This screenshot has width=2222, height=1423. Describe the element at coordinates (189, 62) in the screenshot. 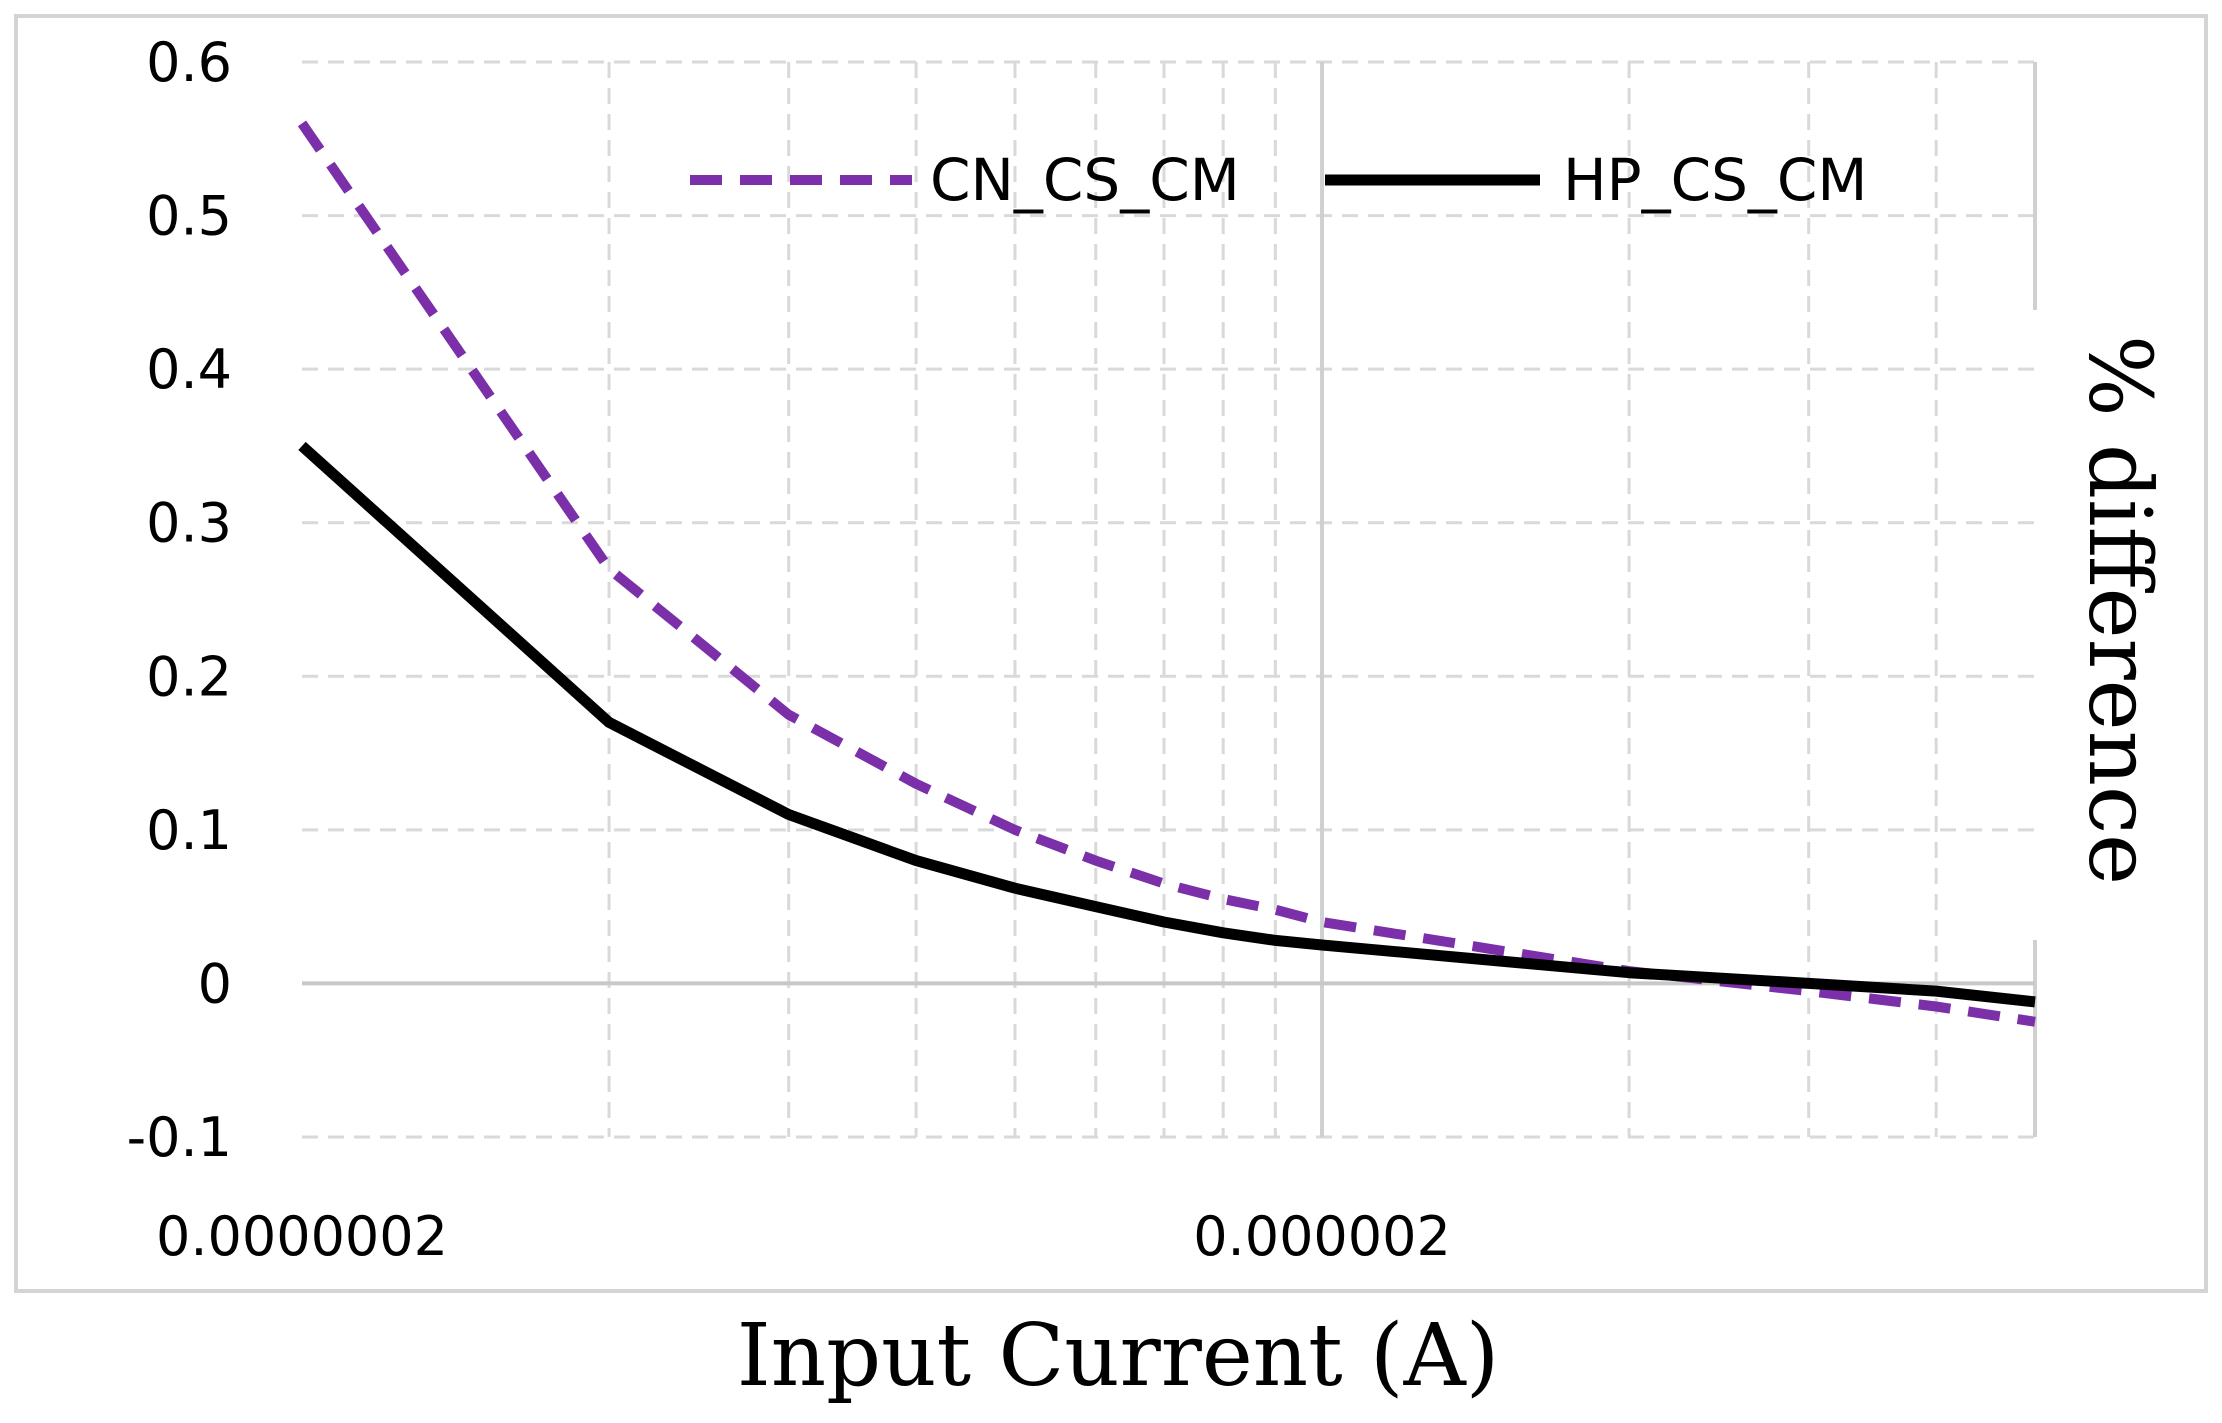

I see `y-tick-label: 0.6` at that location.